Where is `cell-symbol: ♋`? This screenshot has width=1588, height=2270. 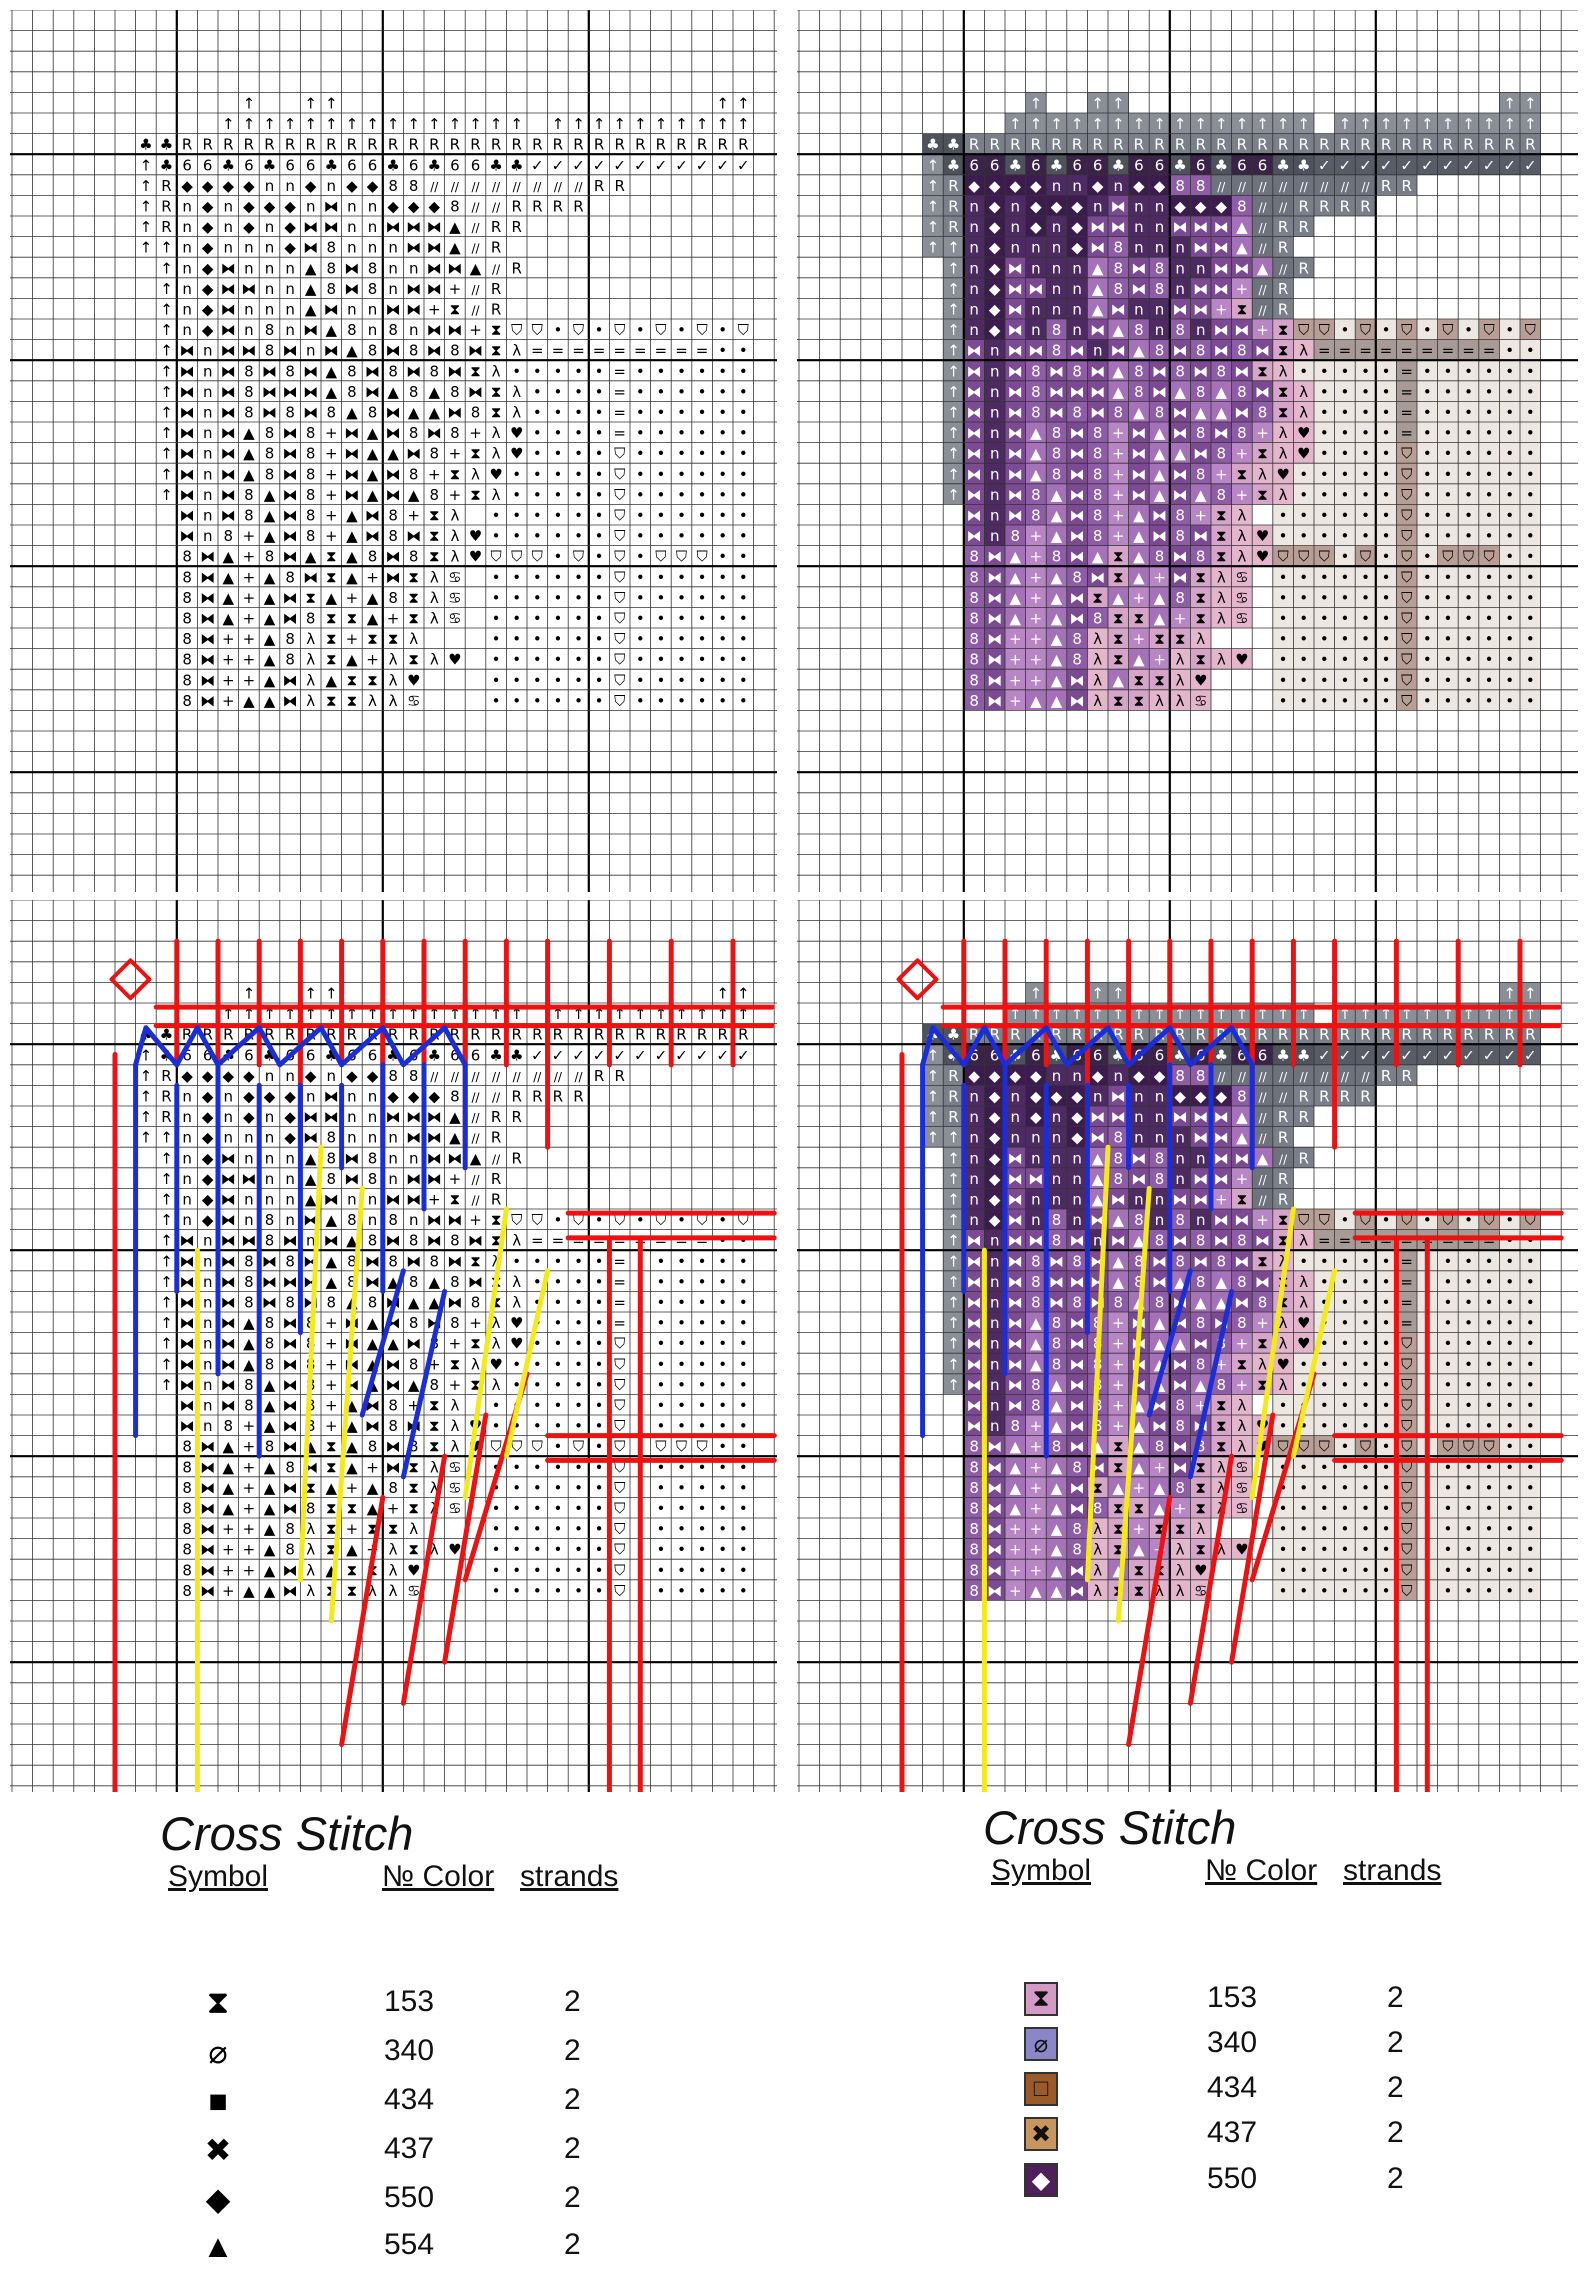 cell-symbol: ♋ is located at coordinates (1241, 618).